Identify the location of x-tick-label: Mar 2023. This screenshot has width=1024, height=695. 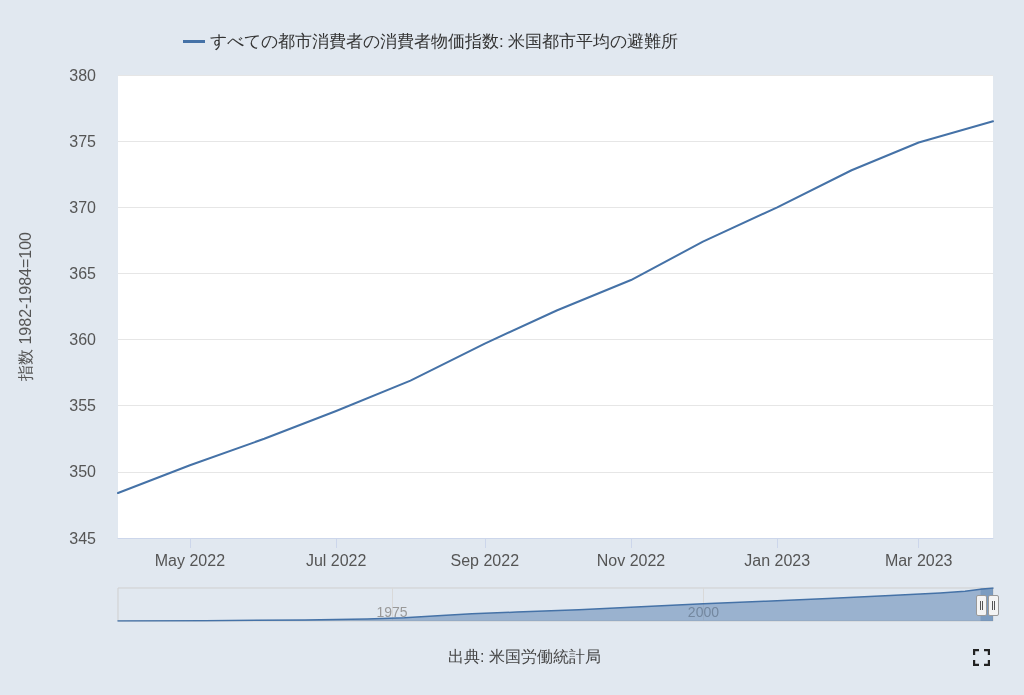
(918, 560).